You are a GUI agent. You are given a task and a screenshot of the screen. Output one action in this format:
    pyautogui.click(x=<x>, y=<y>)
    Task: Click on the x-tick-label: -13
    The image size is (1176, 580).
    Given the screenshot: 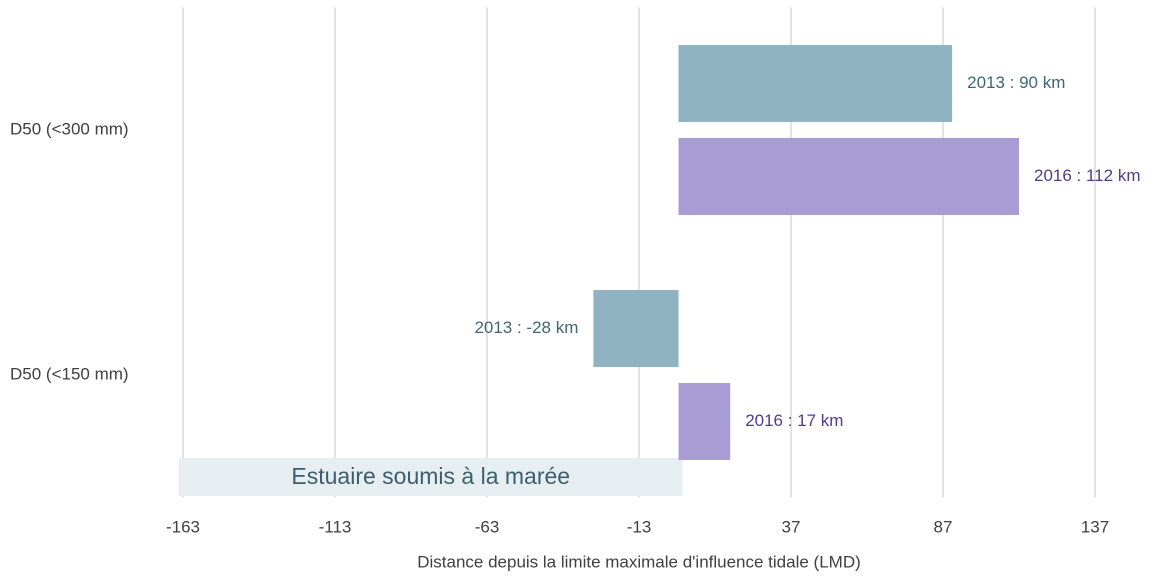 What is the action you would take?
    pyautogui.click(x=639, y=526)
    